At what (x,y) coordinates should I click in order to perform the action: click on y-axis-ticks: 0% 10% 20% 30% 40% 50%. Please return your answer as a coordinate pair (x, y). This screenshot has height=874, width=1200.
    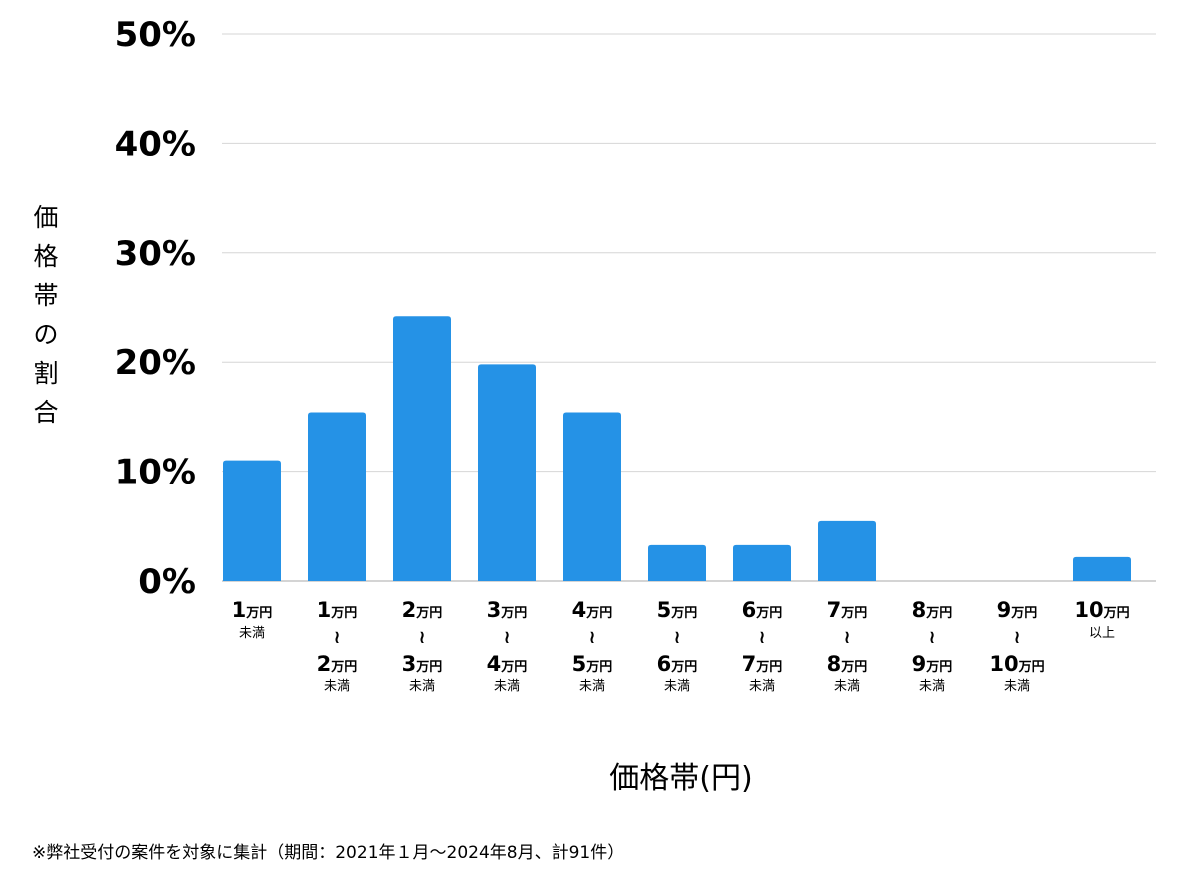
    Looking at the image, I should click on (155, 308).